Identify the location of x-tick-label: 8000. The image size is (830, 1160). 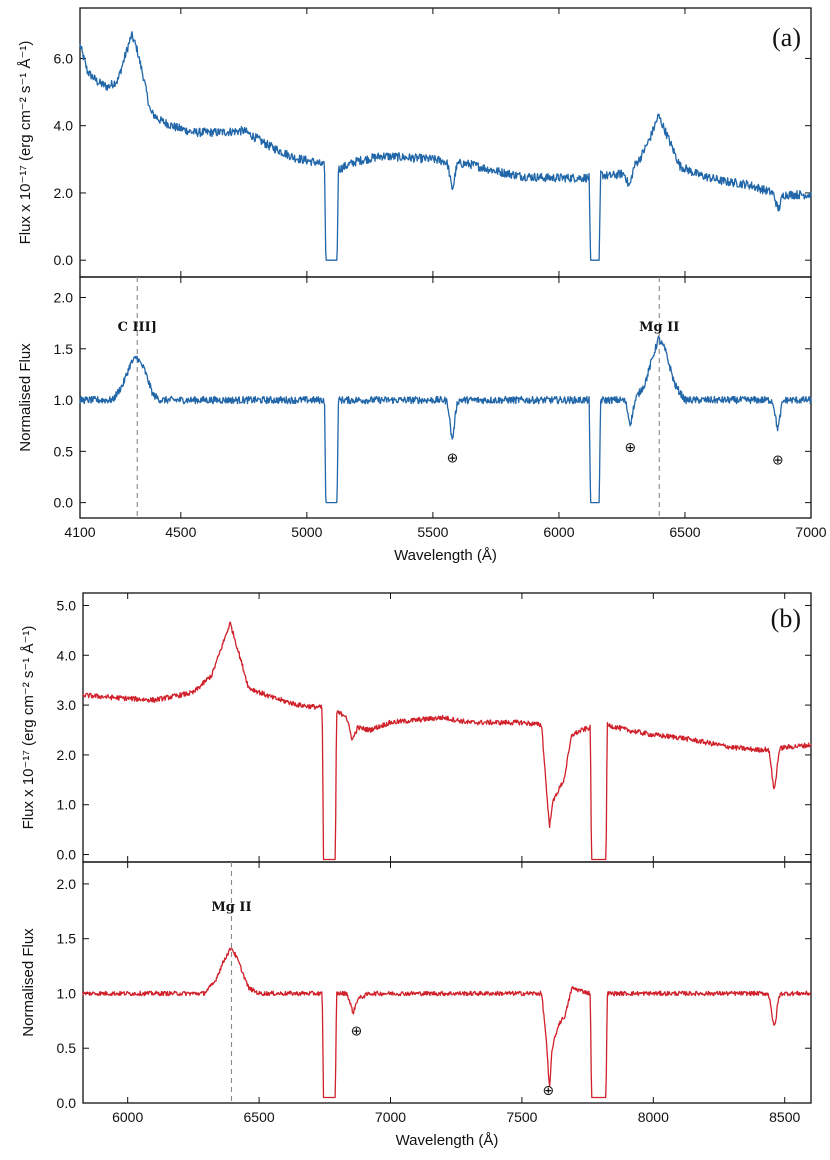
(653, 1117).